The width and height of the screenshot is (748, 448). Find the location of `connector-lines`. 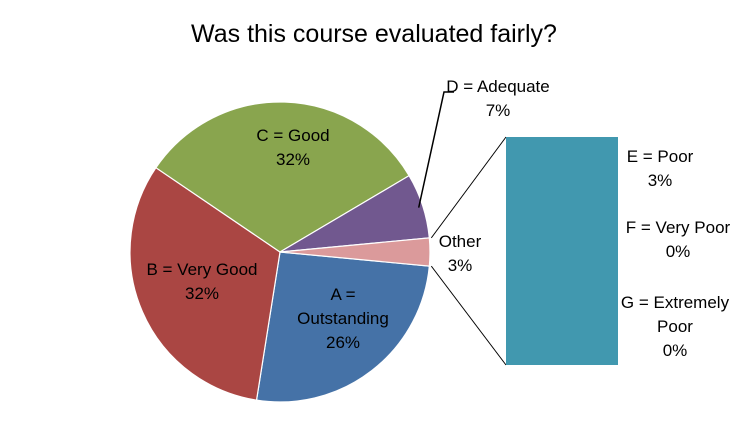

connector-lines is located at coordinates (468, 251).